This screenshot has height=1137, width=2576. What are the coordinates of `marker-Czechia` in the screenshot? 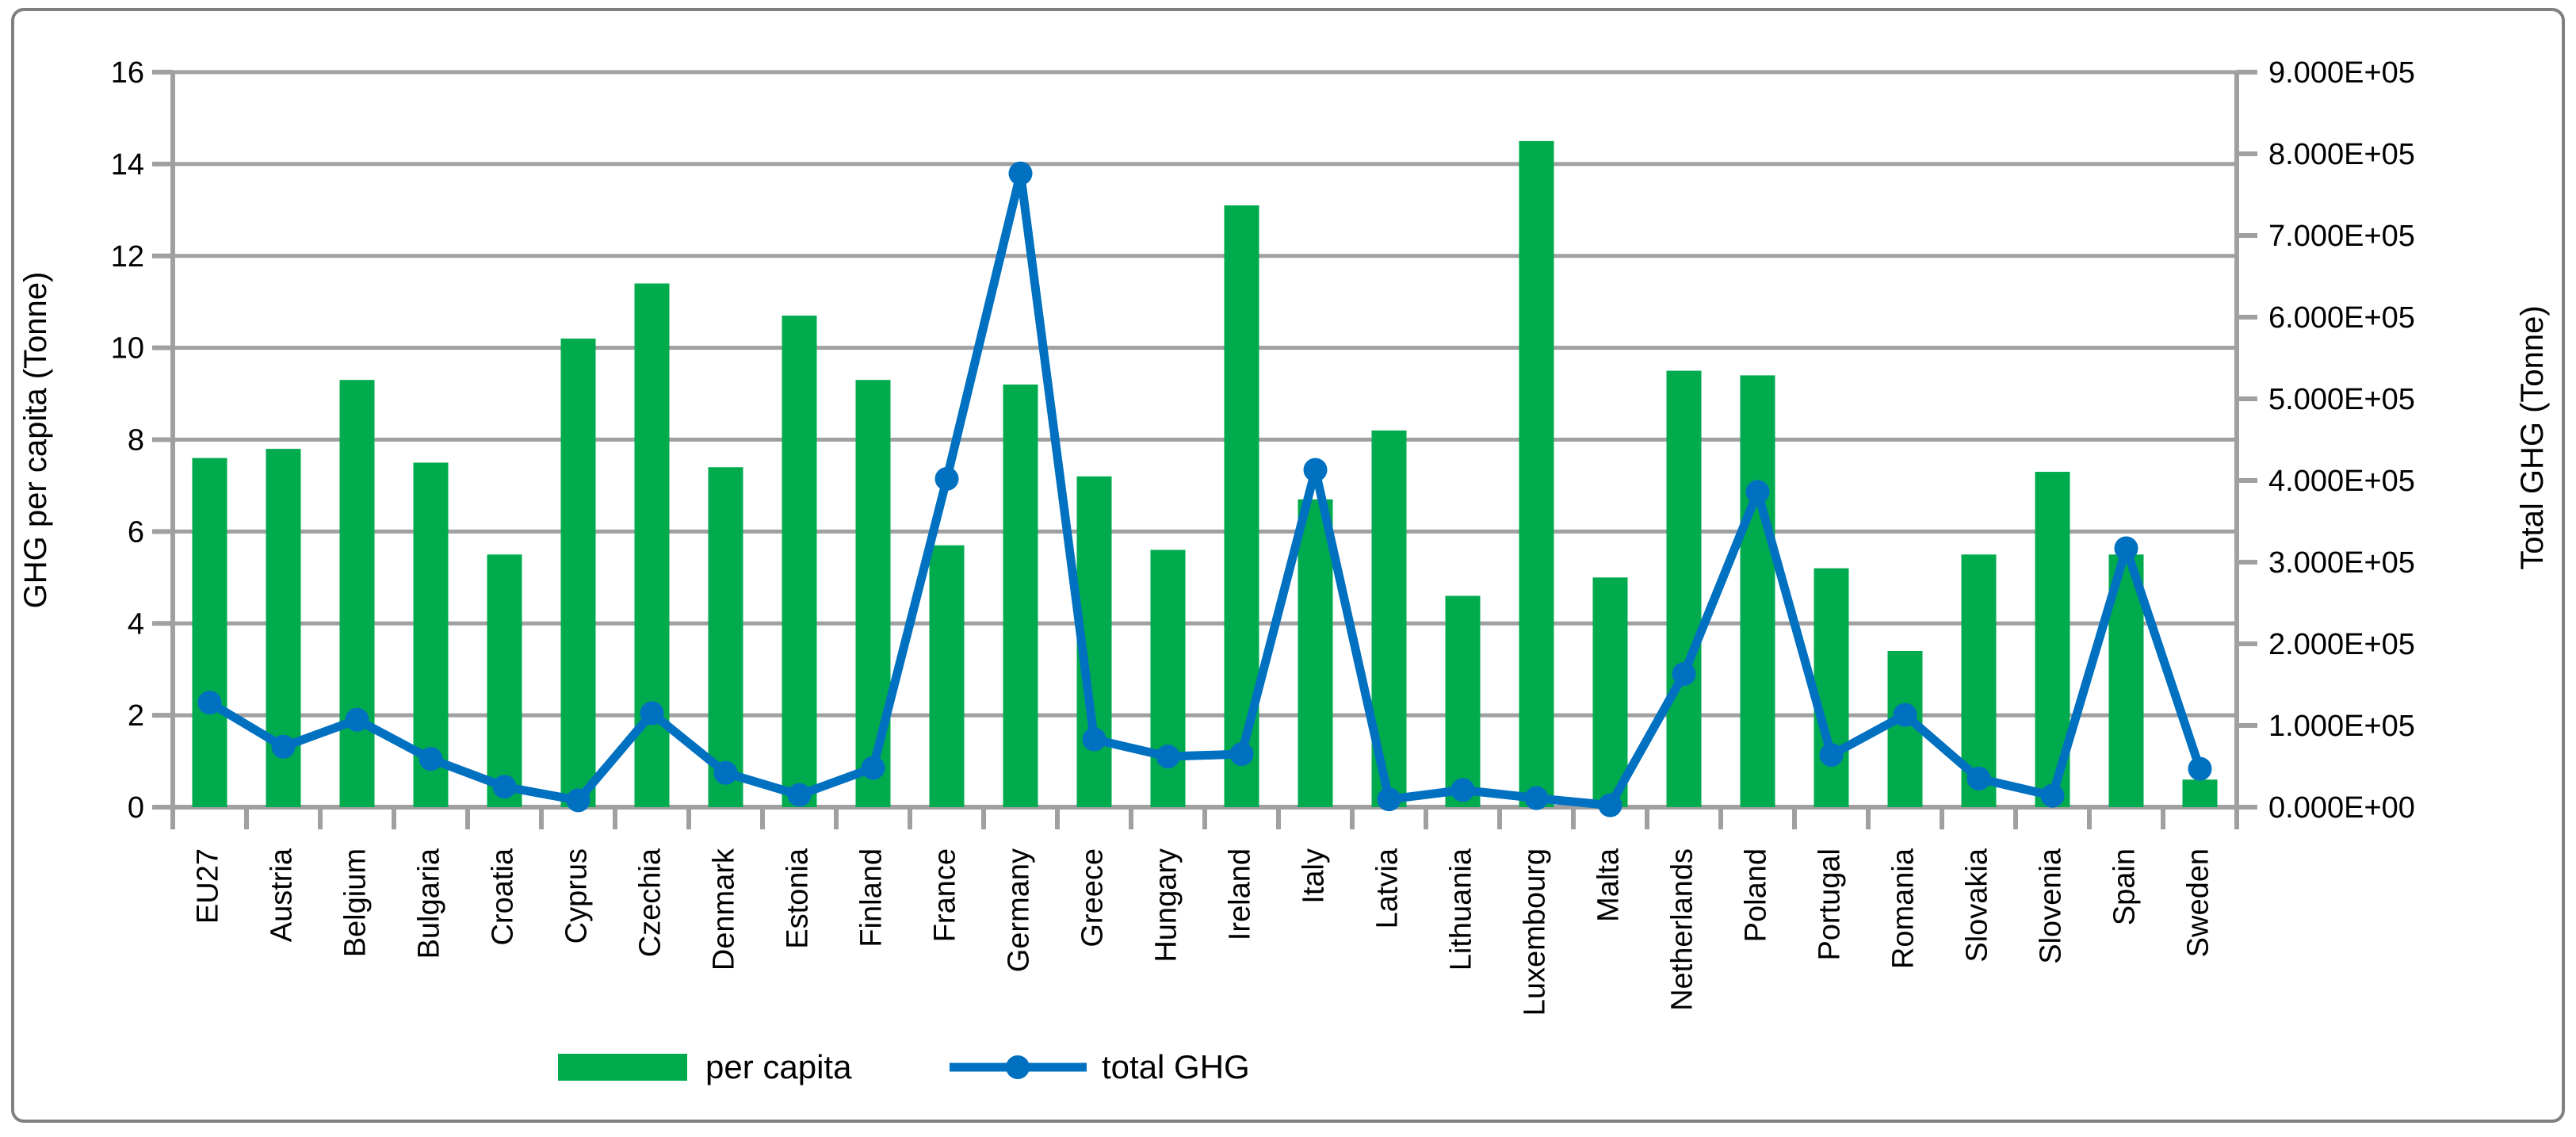 It's located at (652, 713).